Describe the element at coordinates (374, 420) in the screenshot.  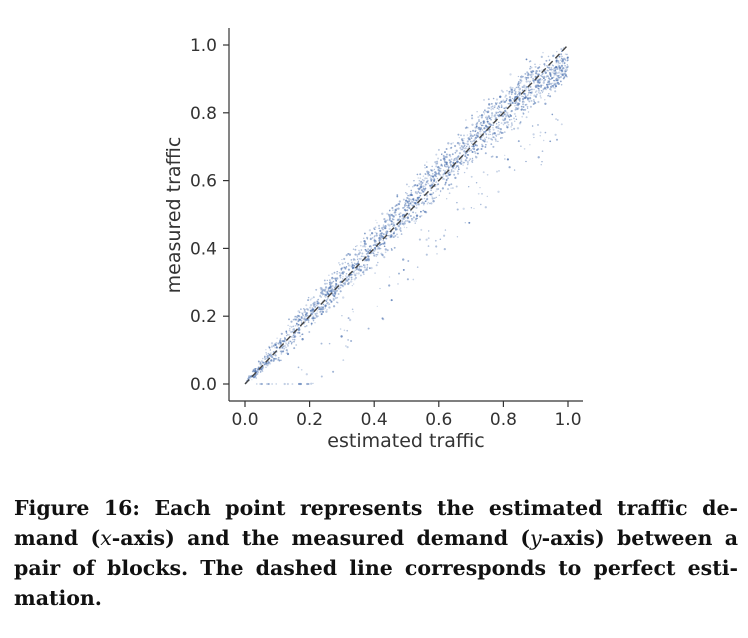
I see `x-tick-label: 0.4` at that location.